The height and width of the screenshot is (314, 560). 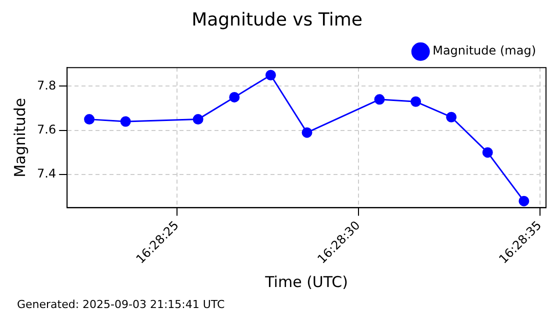 What do you see at coordinates (19, 138) in the screenshot?
I see `y-axis-title: Magnitude` at bounding box center [19, 138].